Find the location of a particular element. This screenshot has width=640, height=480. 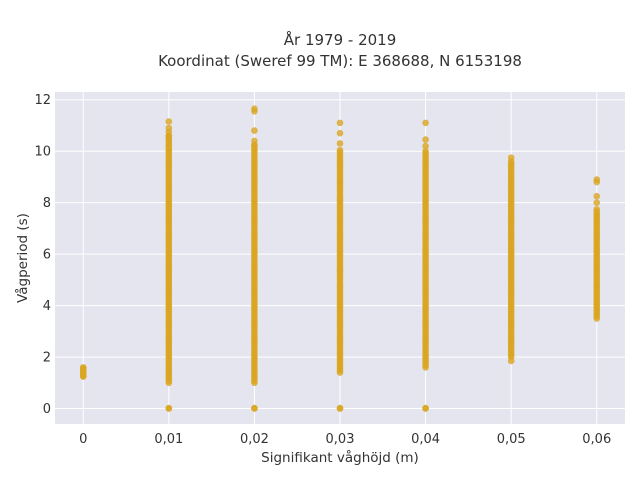

x-axis-ticks: 0 0,01 0,02 0,03 0,04 0,05 0,06 is located at coordinates (345, 439).